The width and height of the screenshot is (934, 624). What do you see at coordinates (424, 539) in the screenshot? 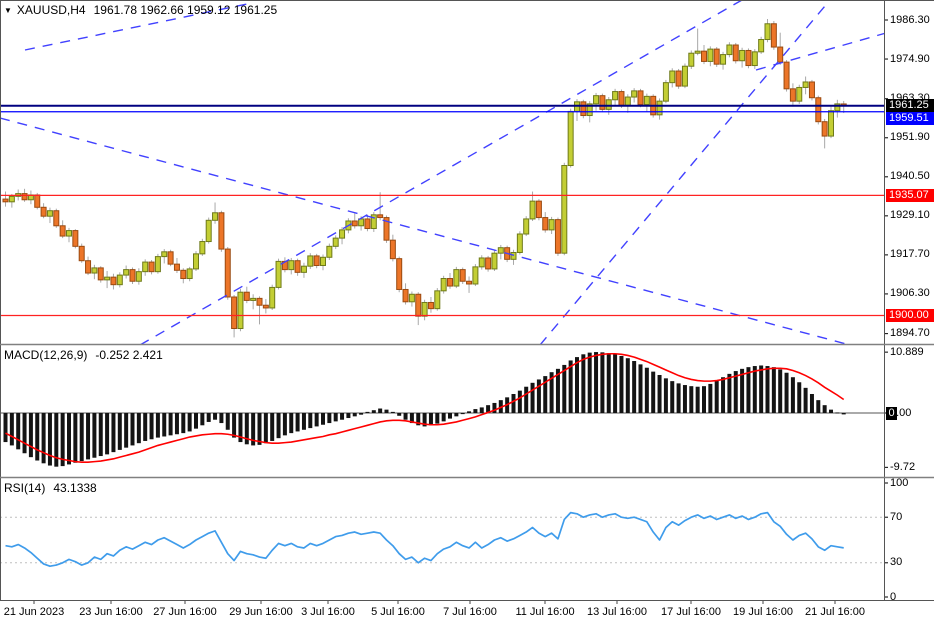
I see `rsi-line` at bounding box center [424, 539].